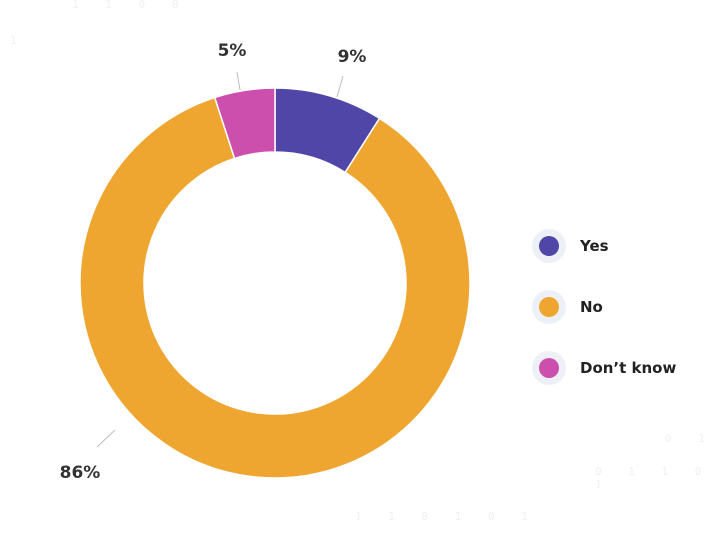 This screenshot has height=546, width=723. What do you see at coordinates (352, 57) in the screenshot?
I see `data-label-yes: 9%` at bounding box center [352, 57].